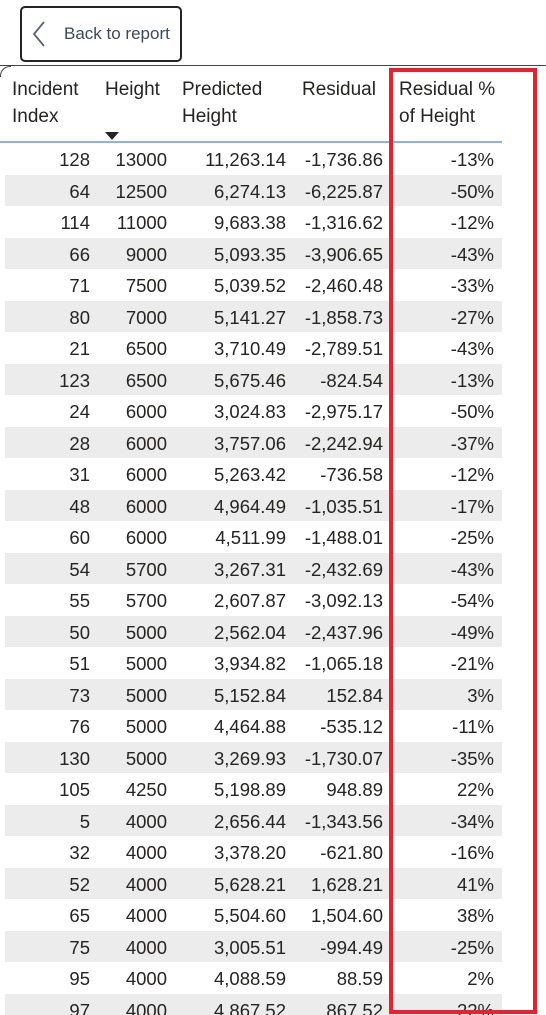 The height and width of the screenshot is (1015, 546). Describe the element at coordinates (79, 662) in the screenshot. I see `incident-index-cell: 51` at that location.